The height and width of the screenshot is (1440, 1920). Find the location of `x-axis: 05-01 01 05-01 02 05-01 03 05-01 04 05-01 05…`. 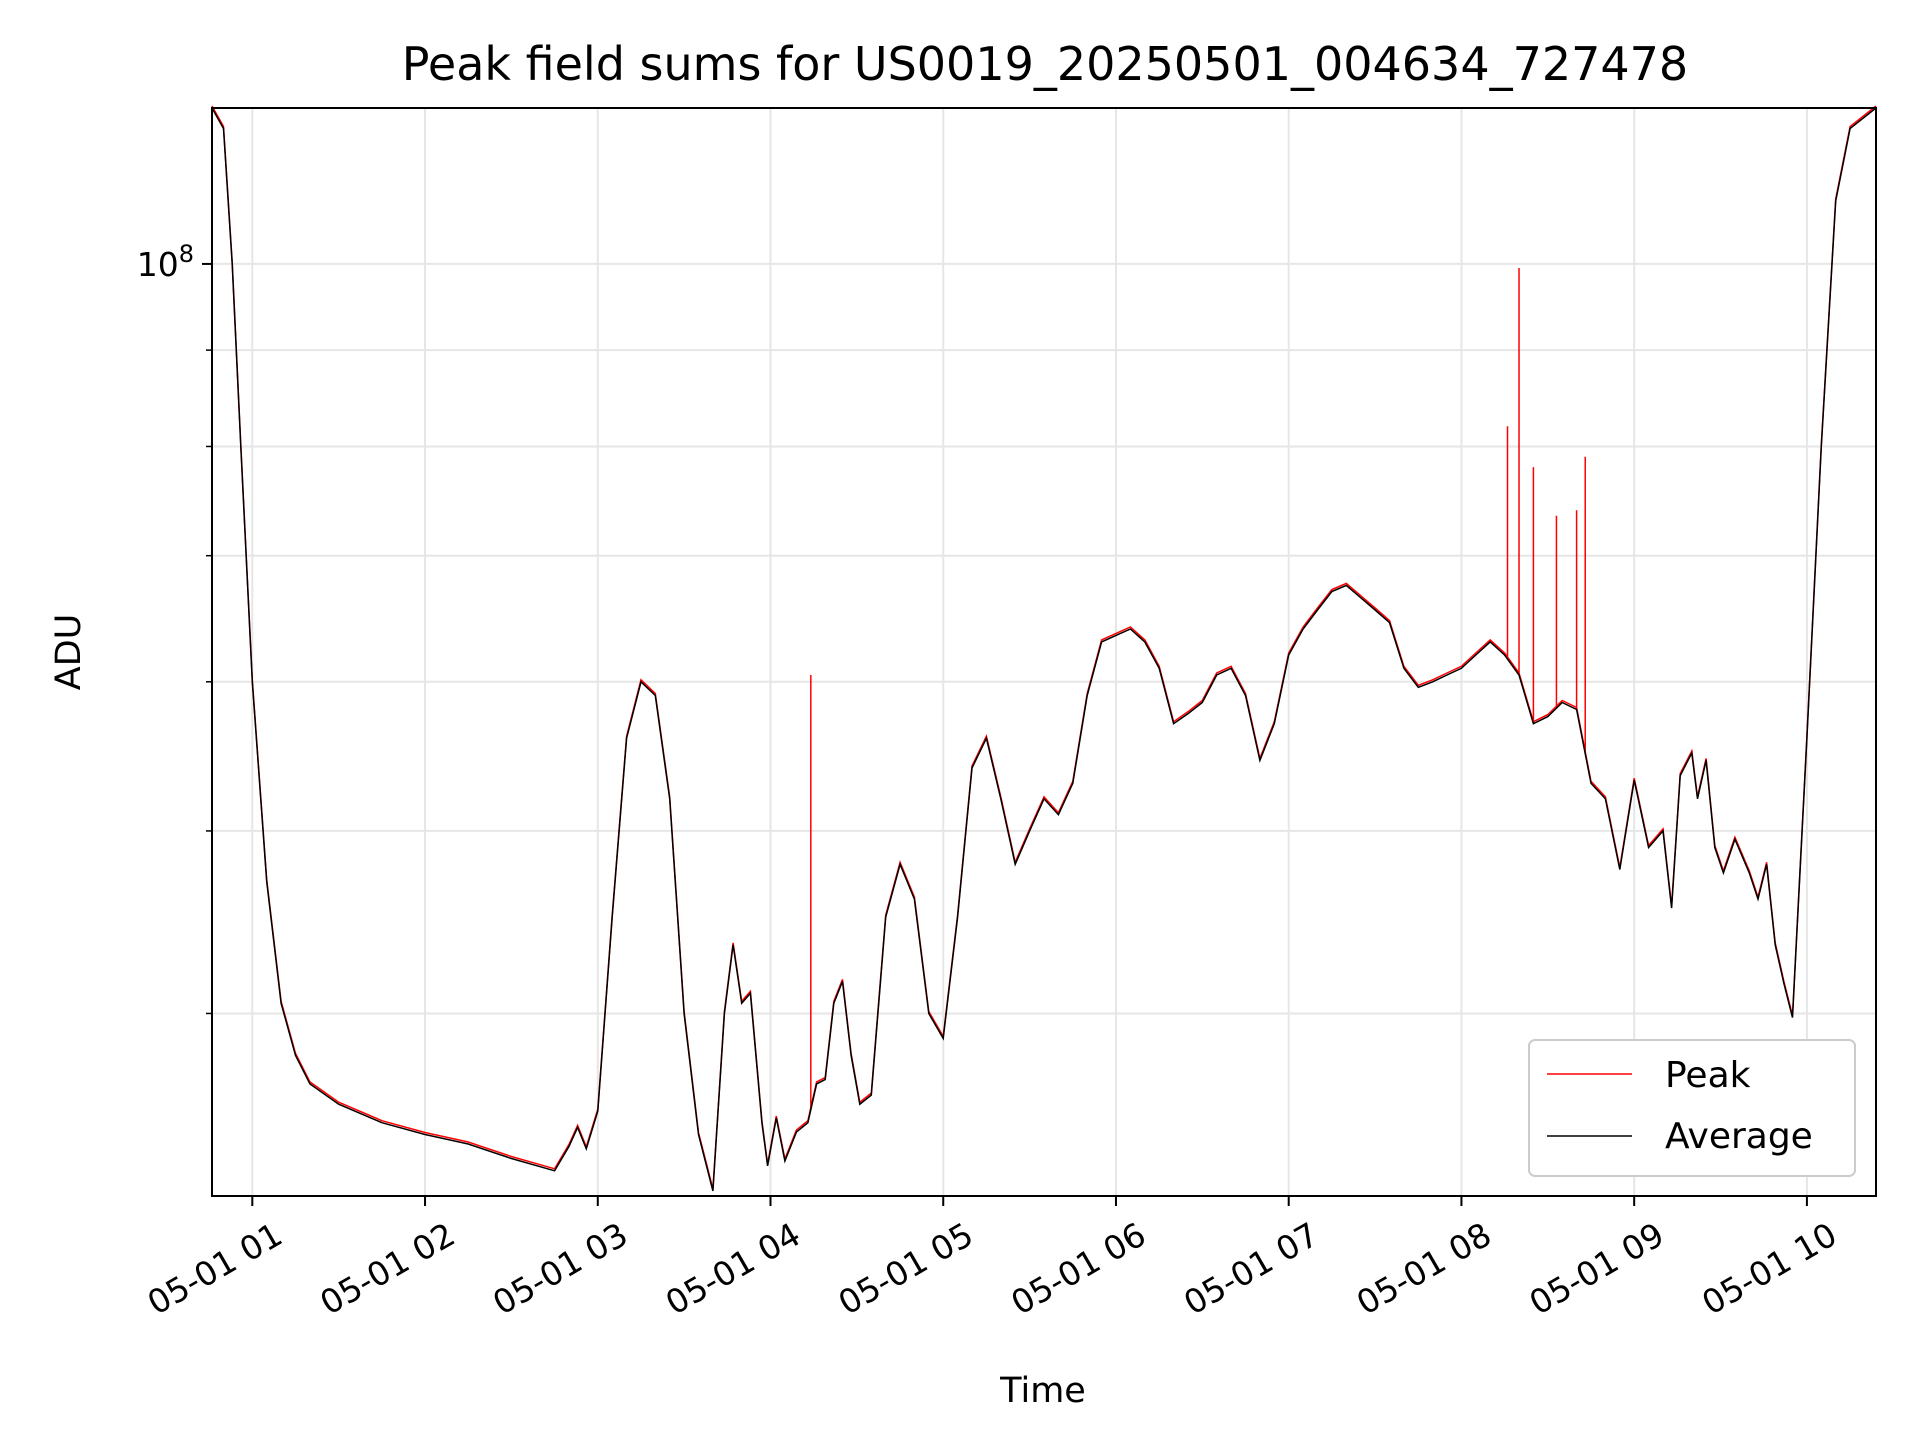

x-axis: 05-01 01 05-01 02 05-01 03 05-01 04 05-01 05… is located at coordinates (992, 1259).